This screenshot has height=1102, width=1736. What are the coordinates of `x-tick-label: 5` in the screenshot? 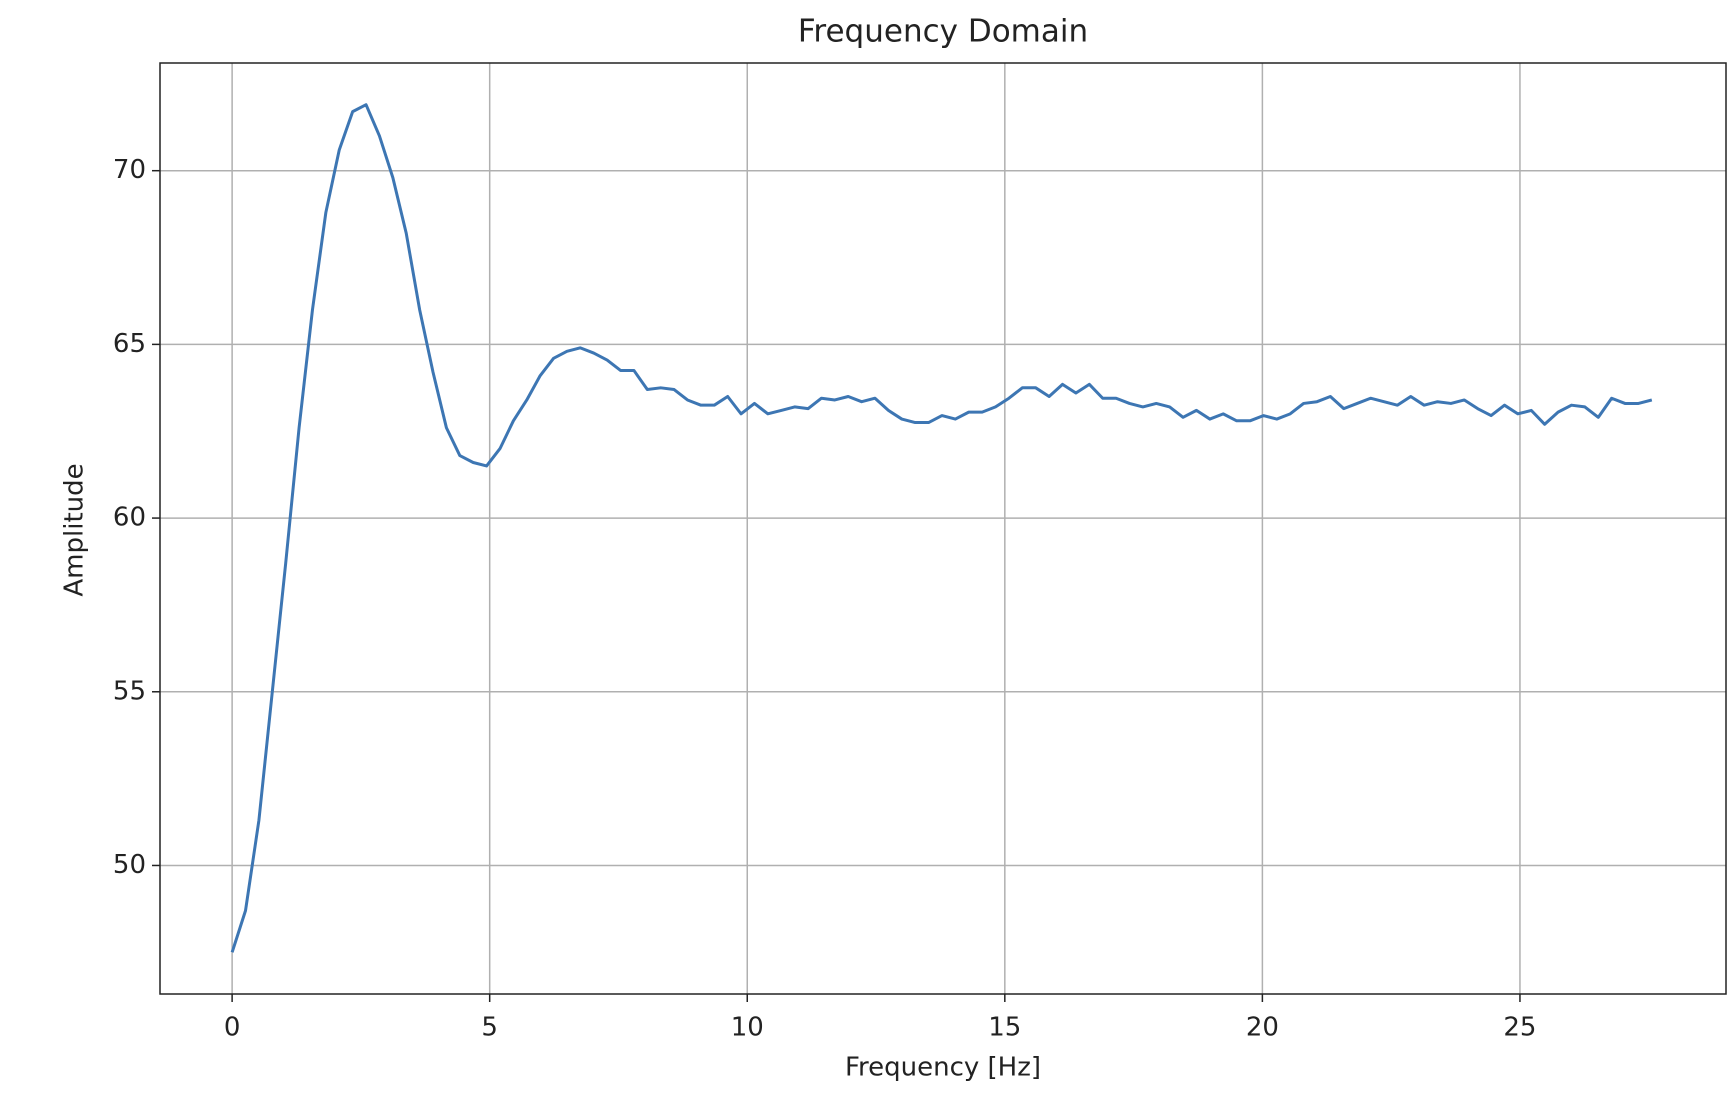 It's located at (489, 1028).